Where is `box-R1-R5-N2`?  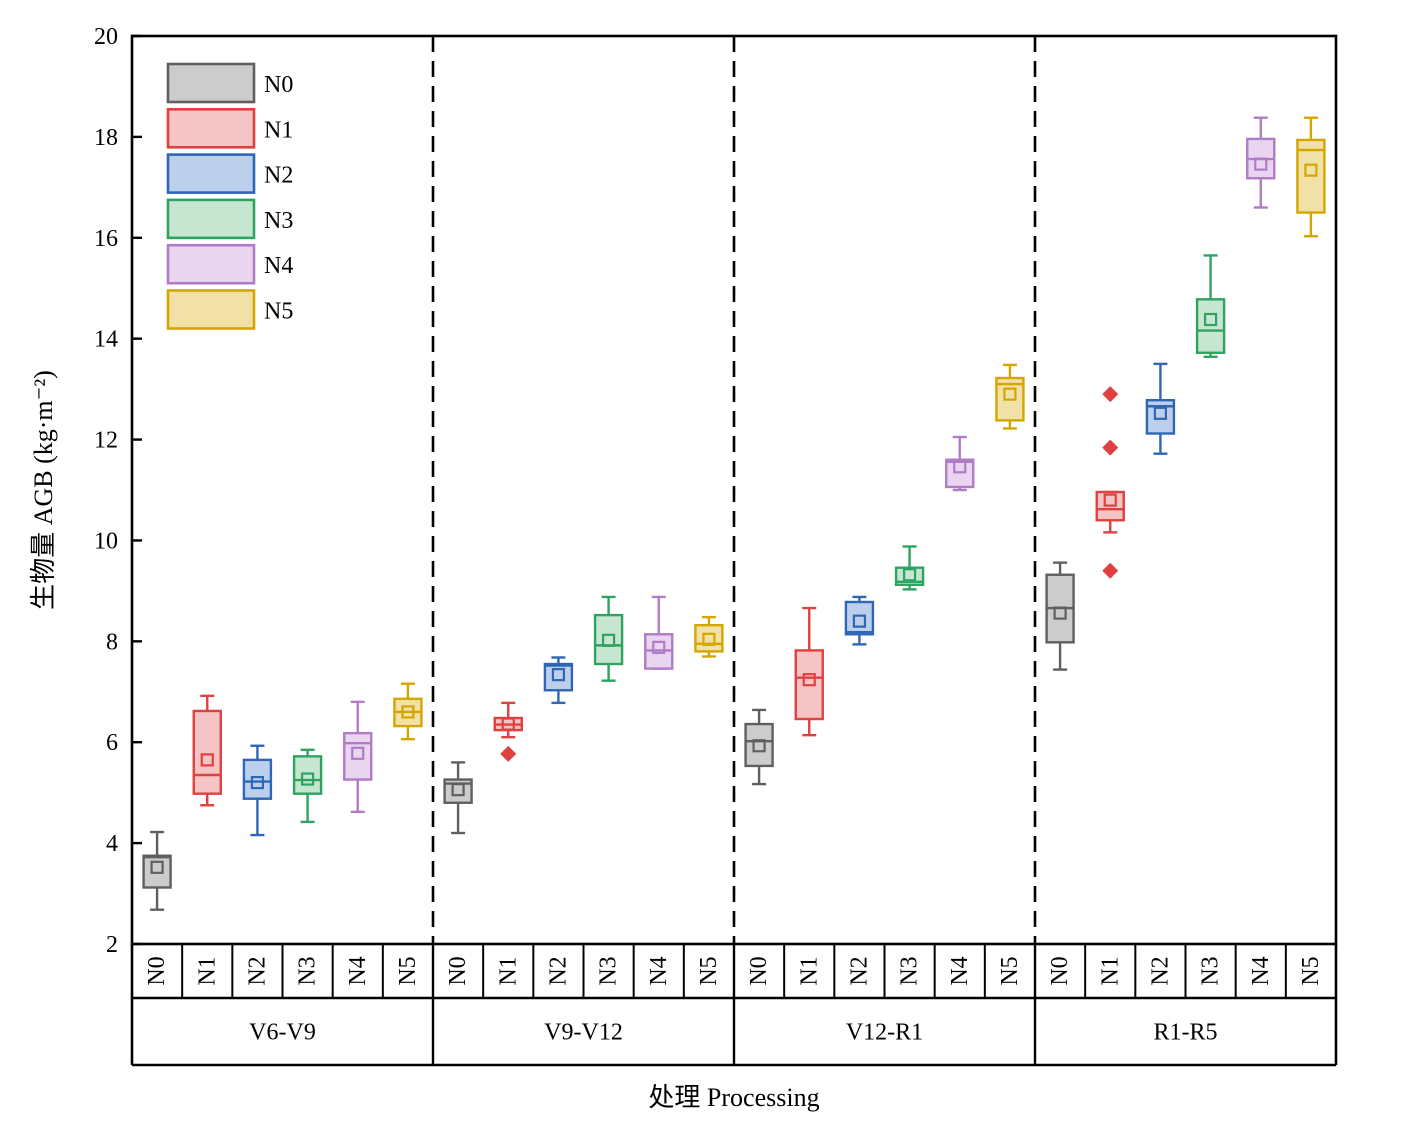 box-R1-R5-N2 is located at coordinates (1160, 408).